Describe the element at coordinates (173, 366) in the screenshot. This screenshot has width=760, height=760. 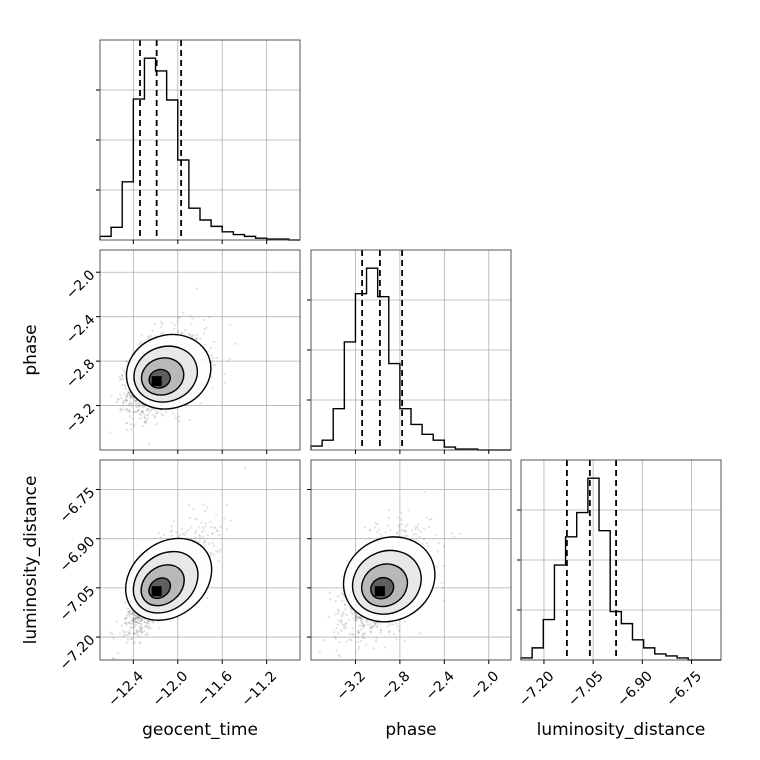
I see `scatter-content` at that location.